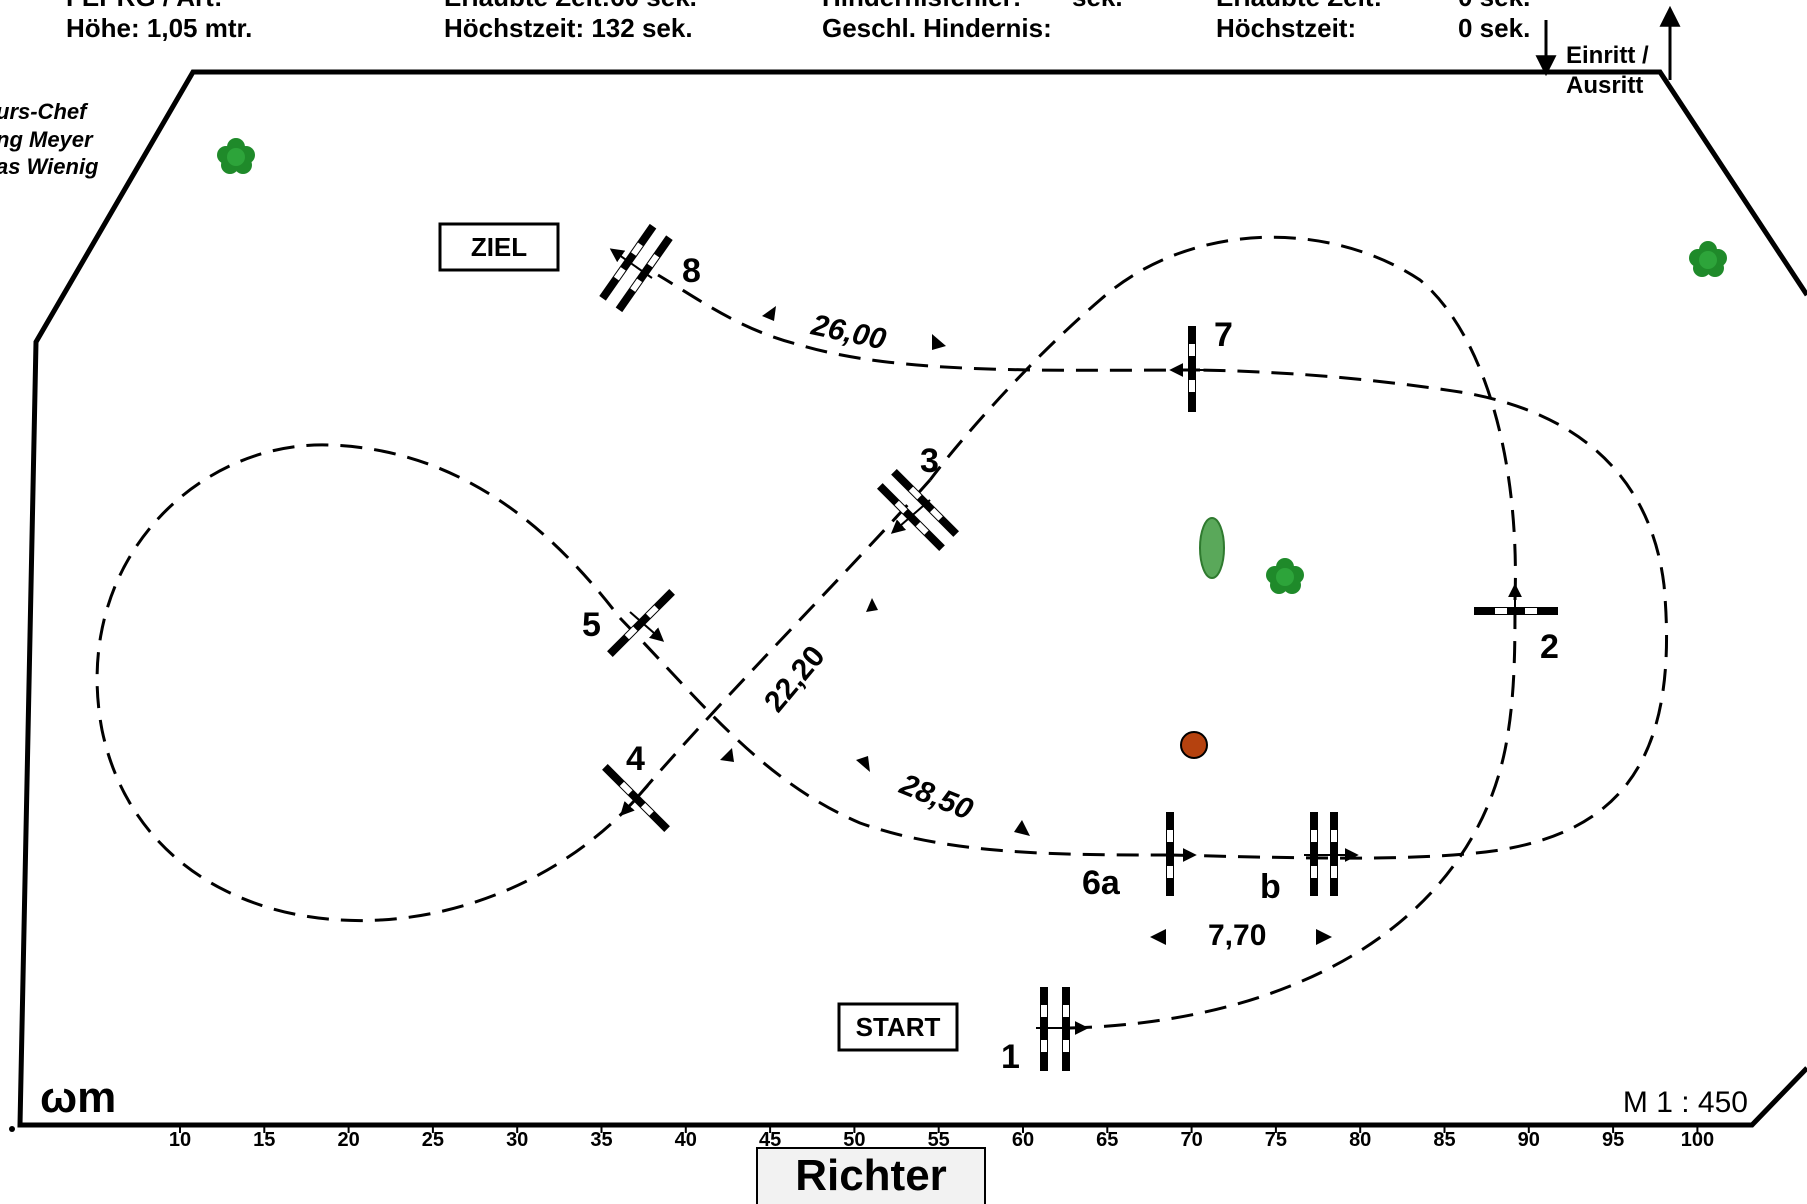 The height and width of the screenshot is (1204, 1807). What do you see at coordinates (601, 1140) in the screenshot?
I see `ruler-tick-label: 35` at bounding box center [601, 1140].